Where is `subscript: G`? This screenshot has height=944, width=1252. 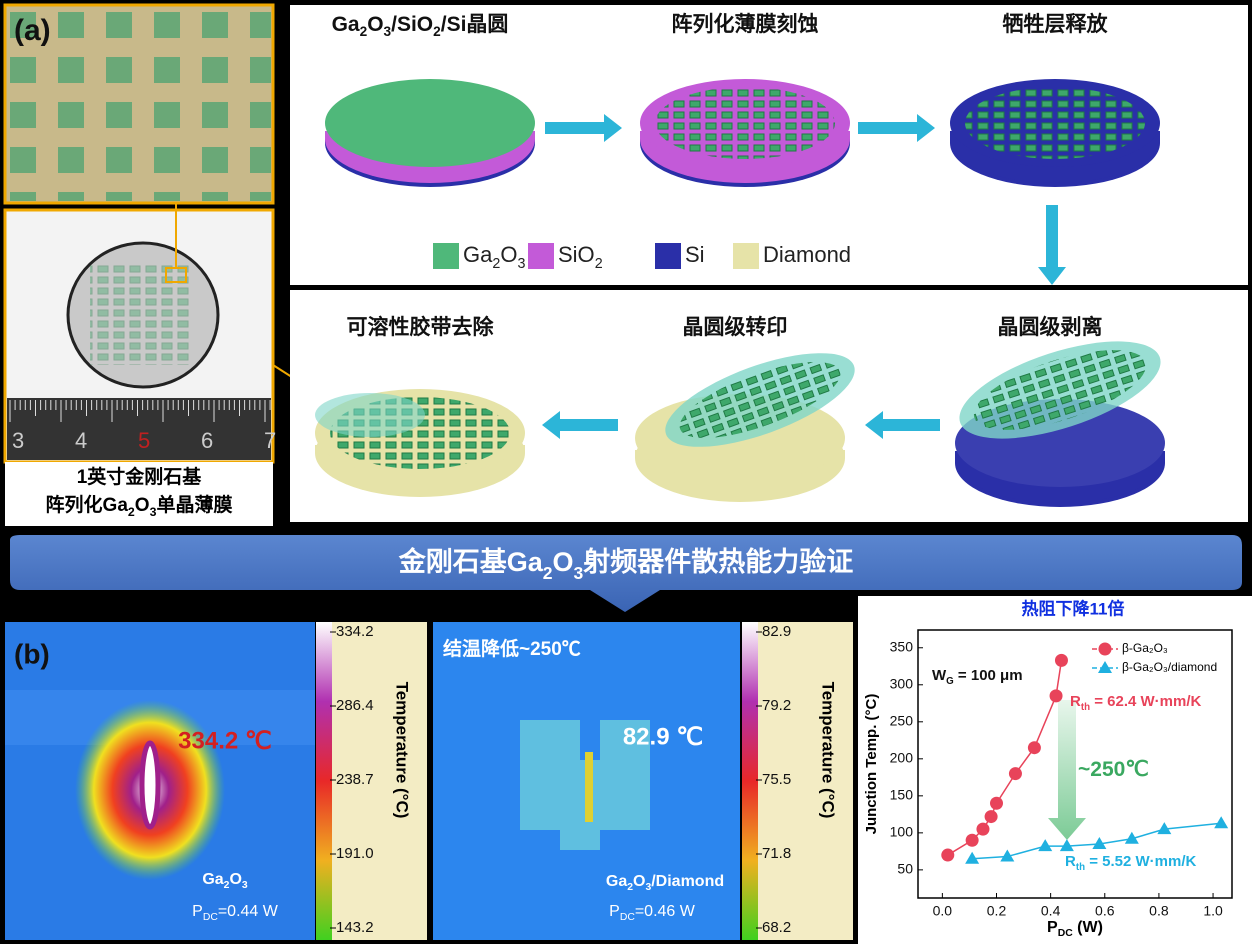 subscript: G is located at coordinates (950, 681).